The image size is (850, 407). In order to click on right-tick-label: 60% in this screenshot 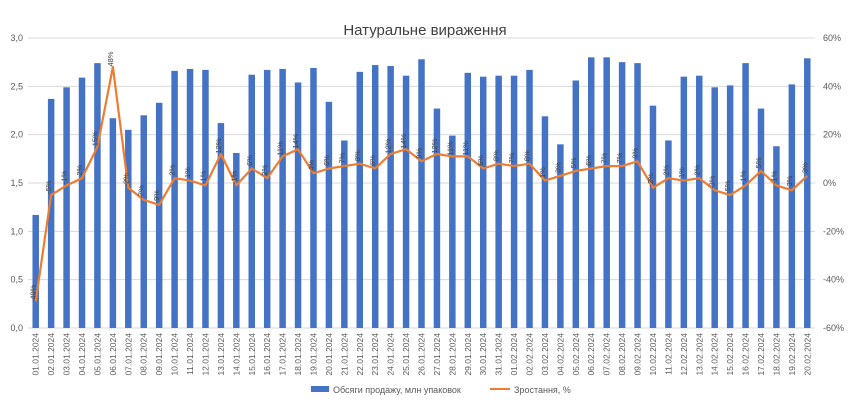, I will do `click(832, 38)`.